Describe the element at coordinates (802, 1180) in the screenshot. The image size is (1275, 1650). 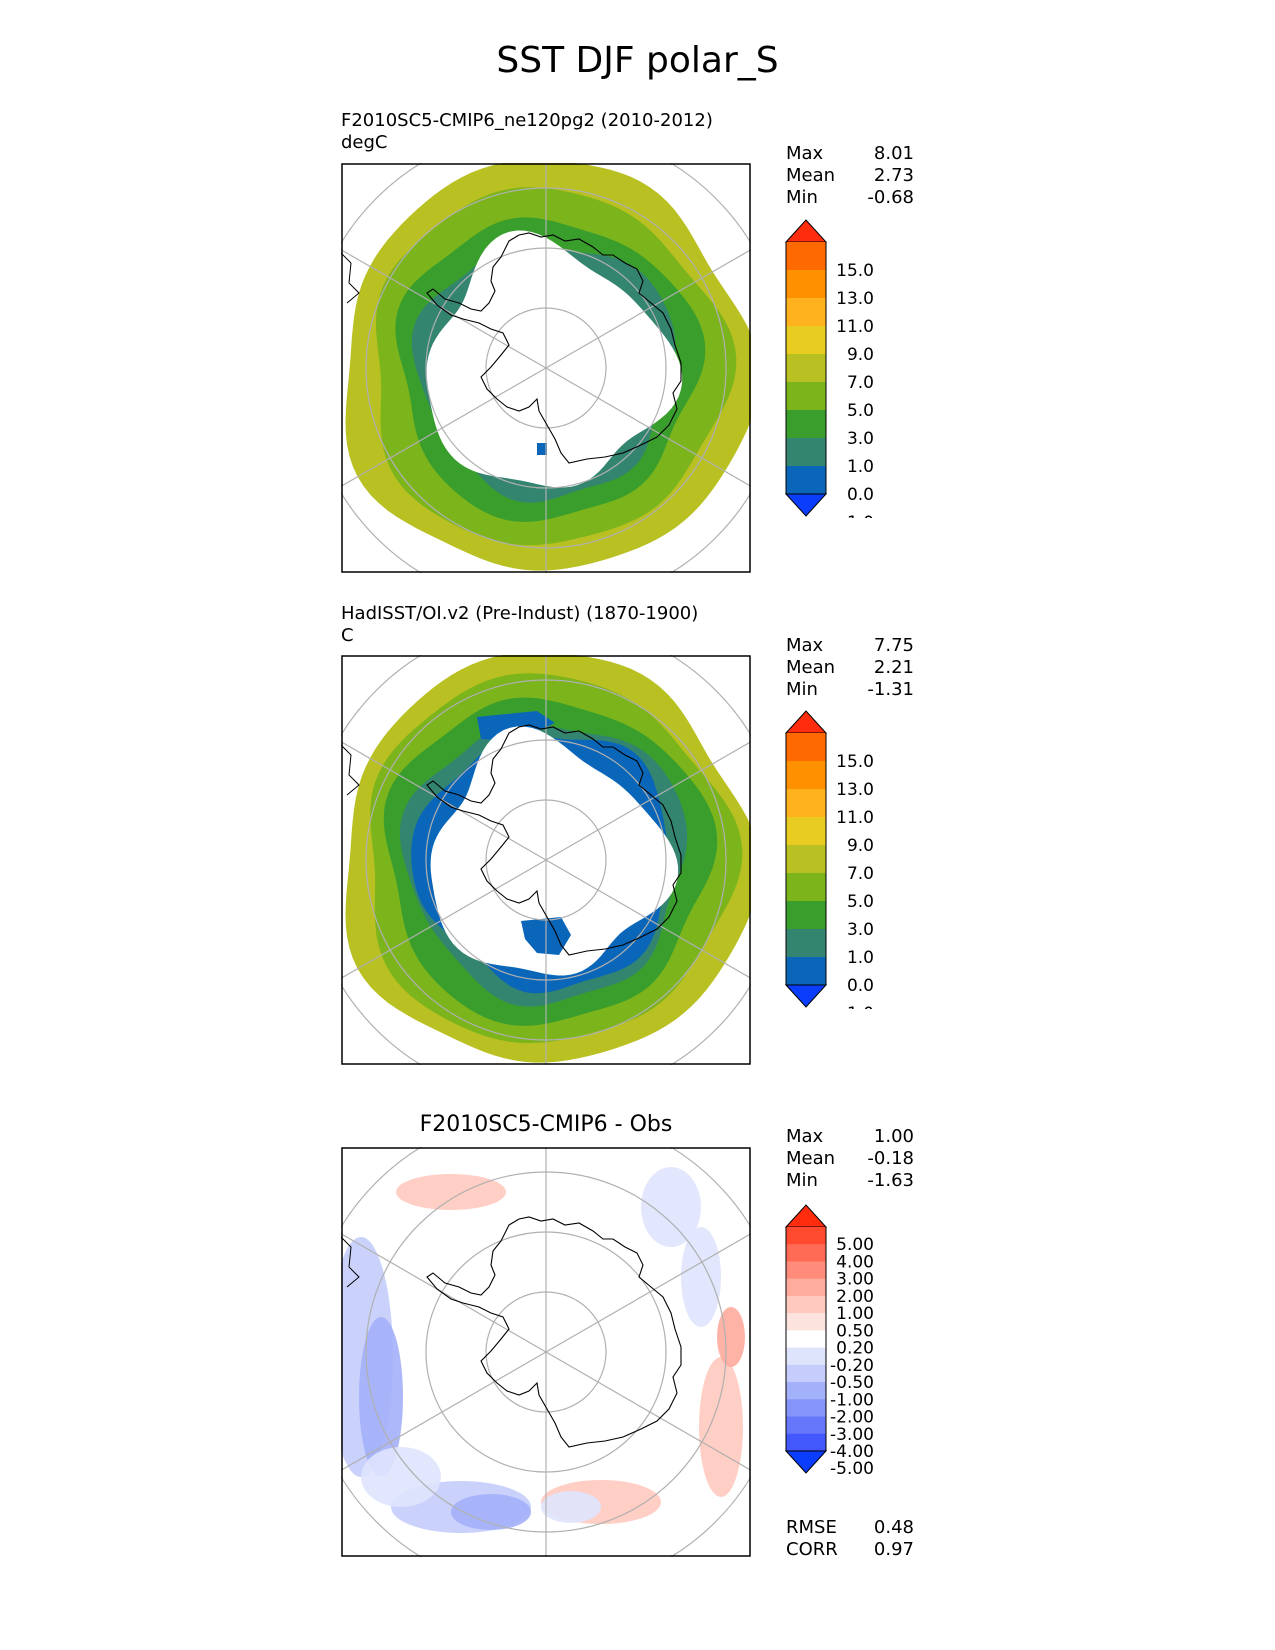
I see `panel3-stat-min-label: Min` at that location.